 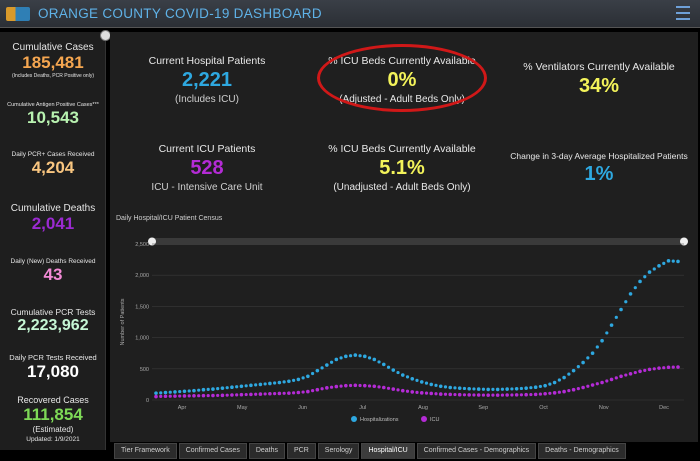 I want to click on daily-pcr-block: Daily PCR+ Cases Received 4,204, so click(x=53, y=164).